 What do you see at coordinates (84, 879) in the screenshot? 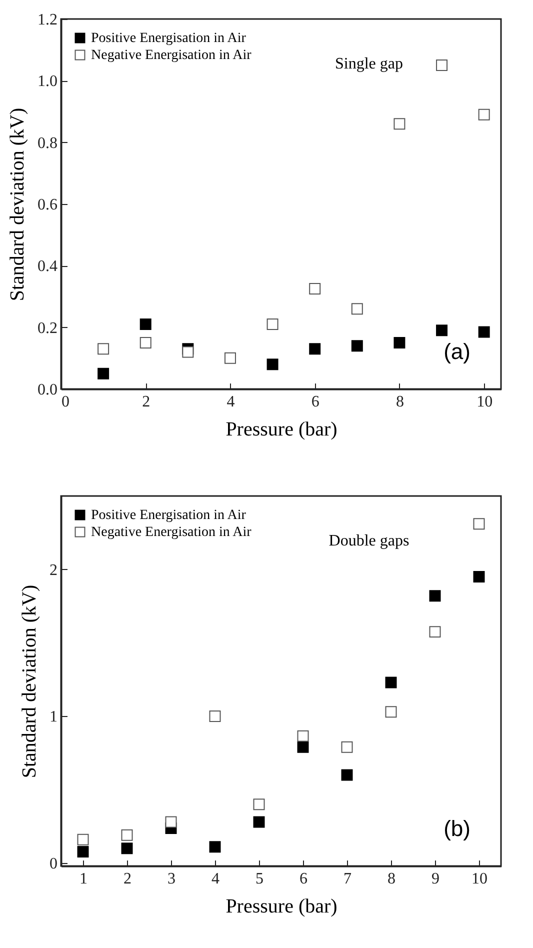
I see `x-tick-label: 1` at bounding box center [84, 879].